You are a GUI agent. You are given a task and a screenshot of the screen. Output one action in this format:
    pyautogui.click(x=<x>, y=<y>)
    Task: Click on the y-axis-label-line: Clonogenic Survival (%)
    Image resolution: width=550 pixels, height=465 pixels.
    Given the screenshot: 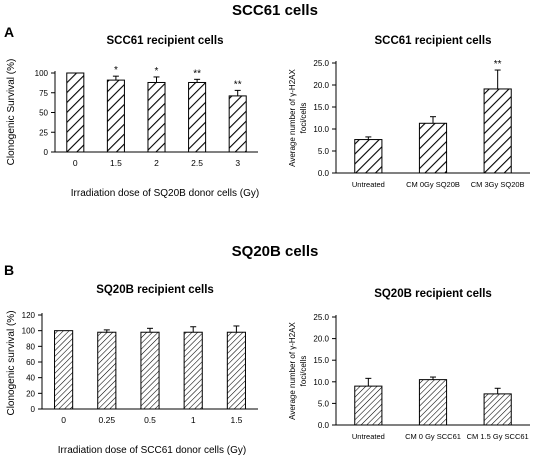 What is the action you would take?
    pyautogui.click(x=11, y=112)
    